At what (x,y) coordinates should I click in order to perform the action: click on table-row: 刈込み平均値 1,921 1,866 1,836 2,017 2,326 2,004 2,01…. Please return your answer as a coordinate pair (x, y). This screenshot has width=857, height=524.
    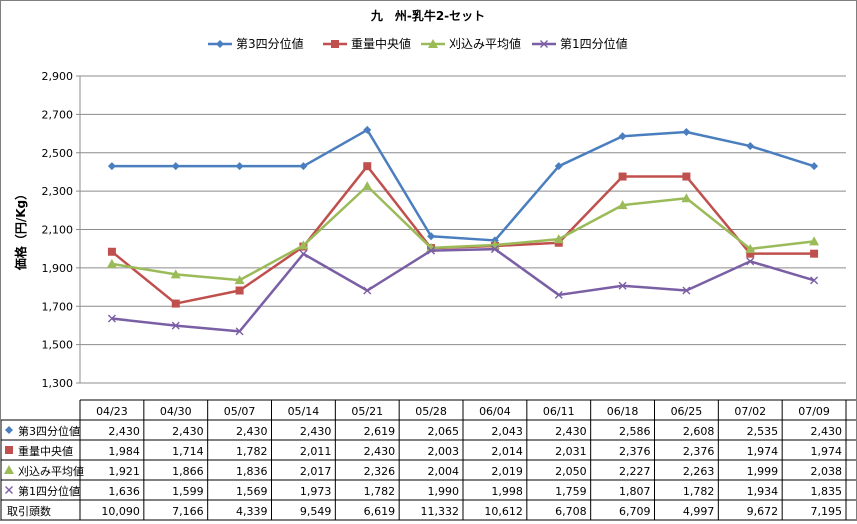
    Looking at the image, I should click on (423, 471).